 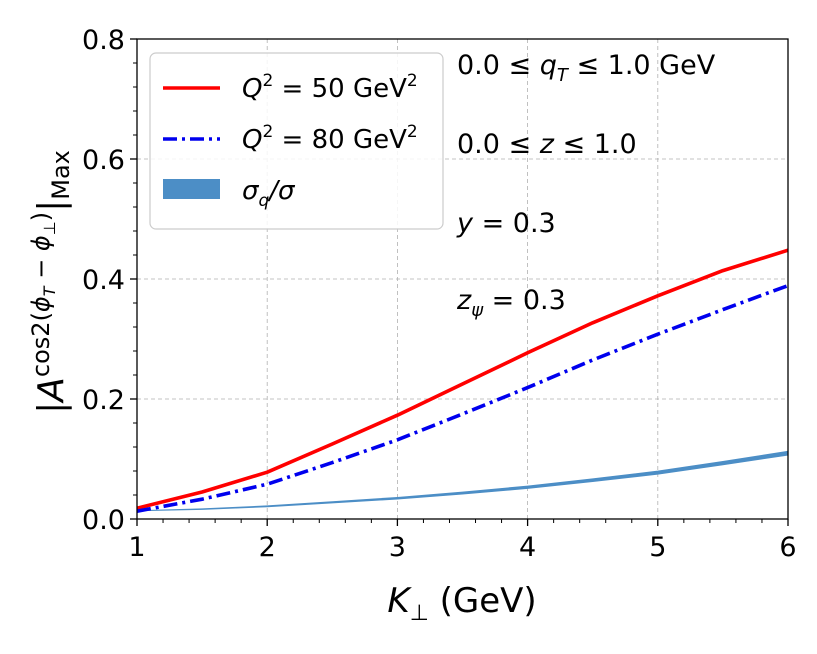 I want to click on y-tick-label: 0.4, so click(x=103, y=280).